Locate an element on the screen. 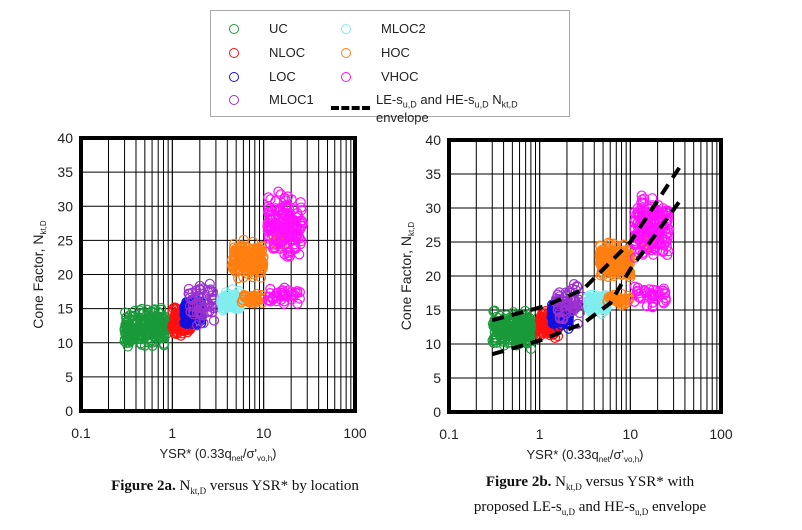  envelope-lower is located at coordinates (586, 278).